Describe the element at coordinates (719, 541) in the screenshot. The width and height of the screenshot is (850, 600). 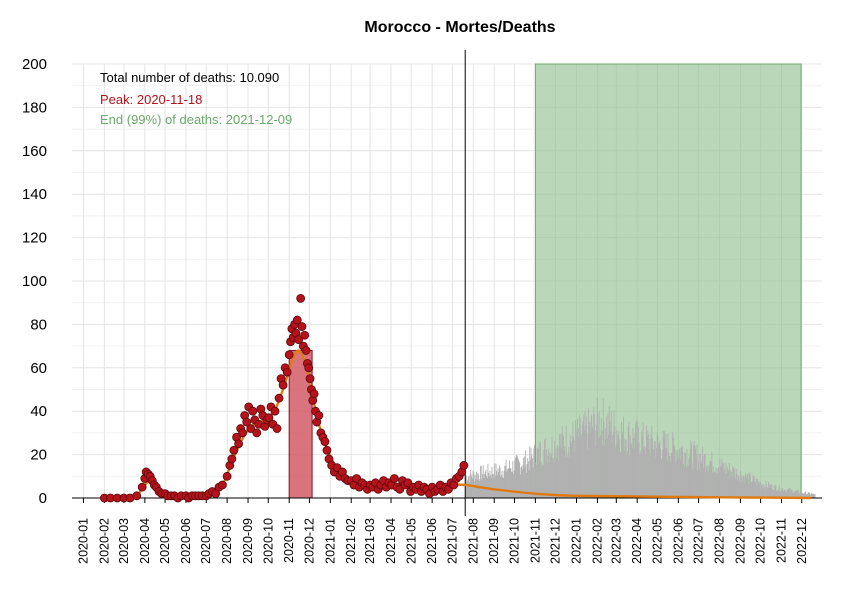
I see `x-tick-label: 2022-08` at that location.